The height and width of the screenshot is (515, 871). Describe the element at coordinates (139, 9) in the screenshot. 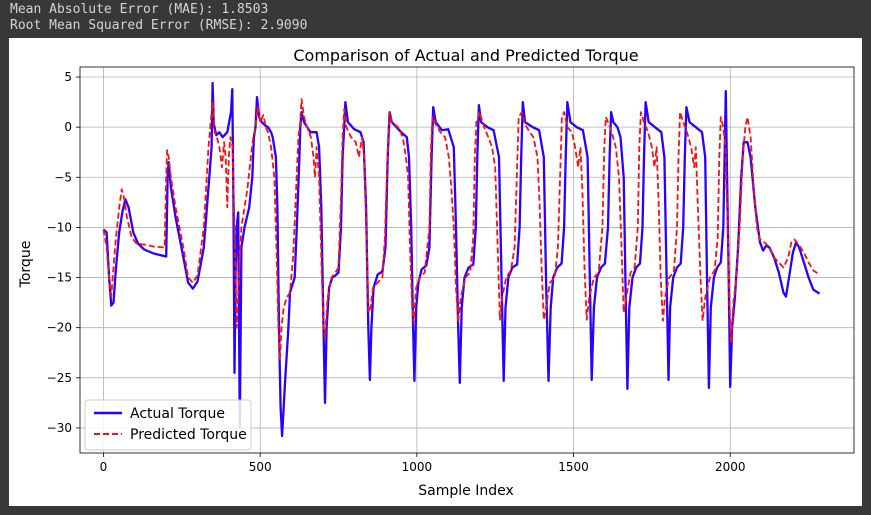

I see `mae-line: Mean Absolute Error (MAE): 1.8503` at that location.